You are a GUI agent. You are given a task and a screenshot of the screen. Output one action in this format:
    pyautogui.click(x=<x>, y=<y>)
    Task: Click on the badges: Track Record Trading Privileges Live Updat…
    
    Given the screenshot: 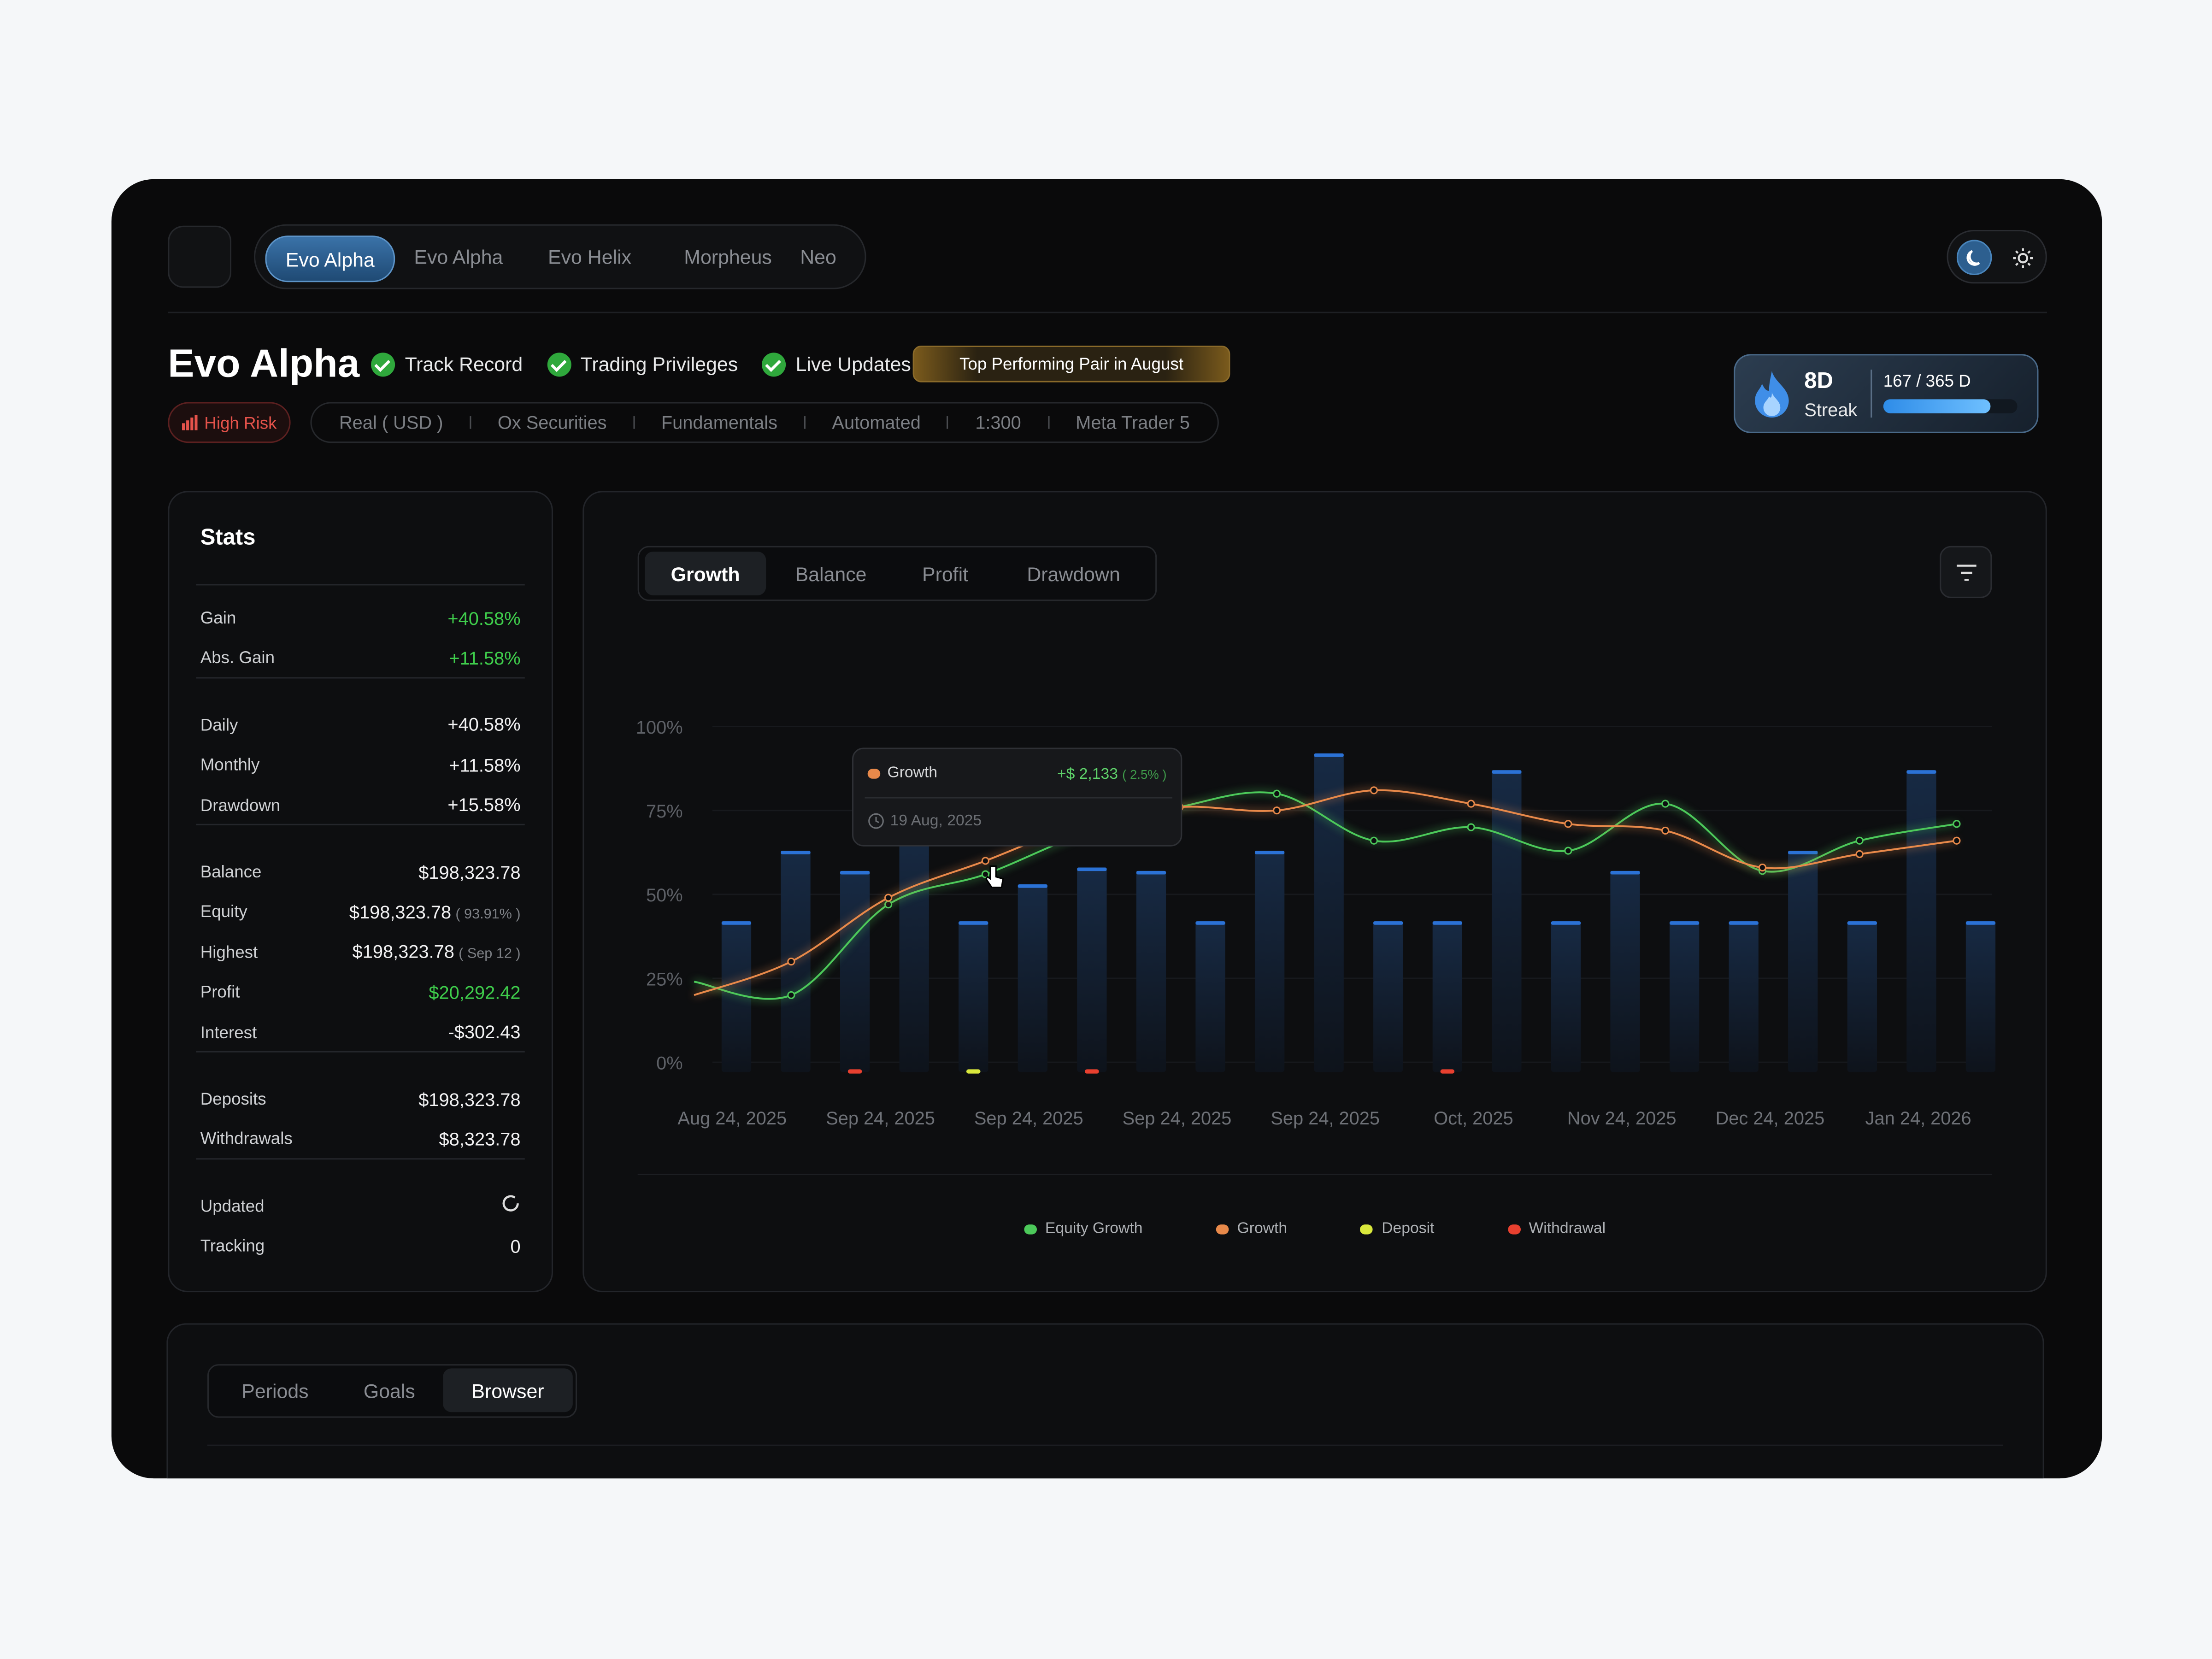 What is the action you would take?
    pyautogui.click(x=641, y=364)
    